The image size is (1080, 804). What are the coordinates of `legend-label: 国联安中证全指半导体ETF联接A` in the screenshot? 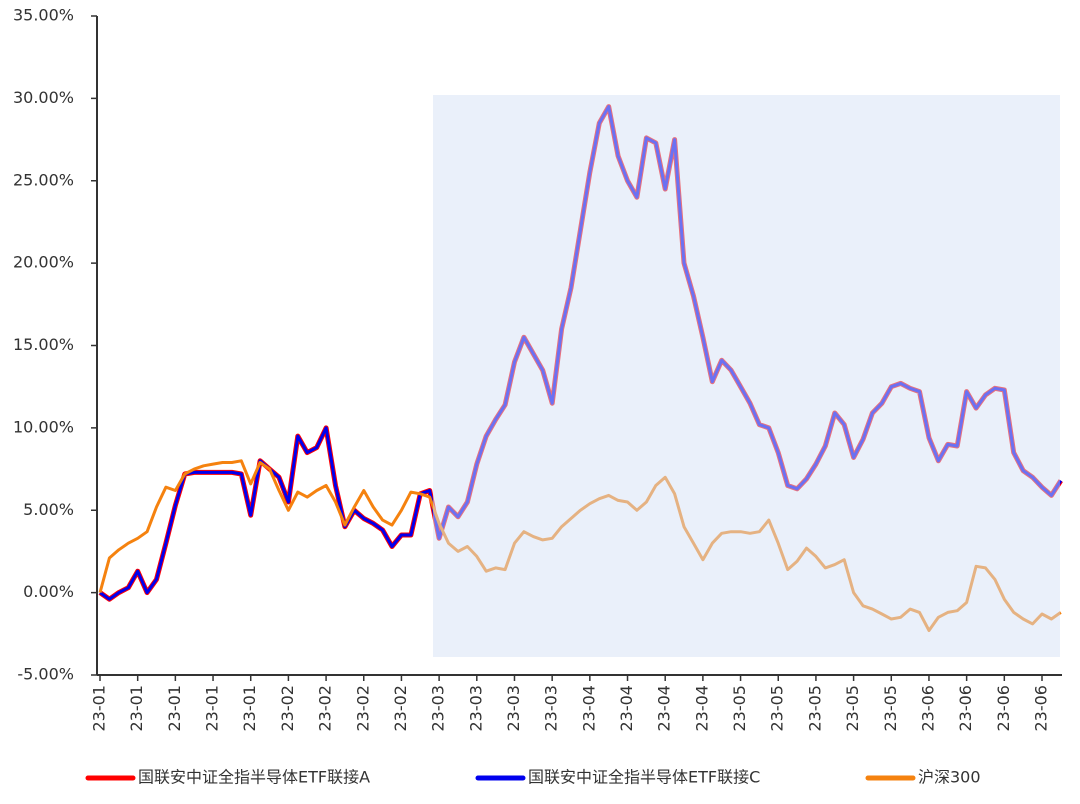 It's located at (254, 777).